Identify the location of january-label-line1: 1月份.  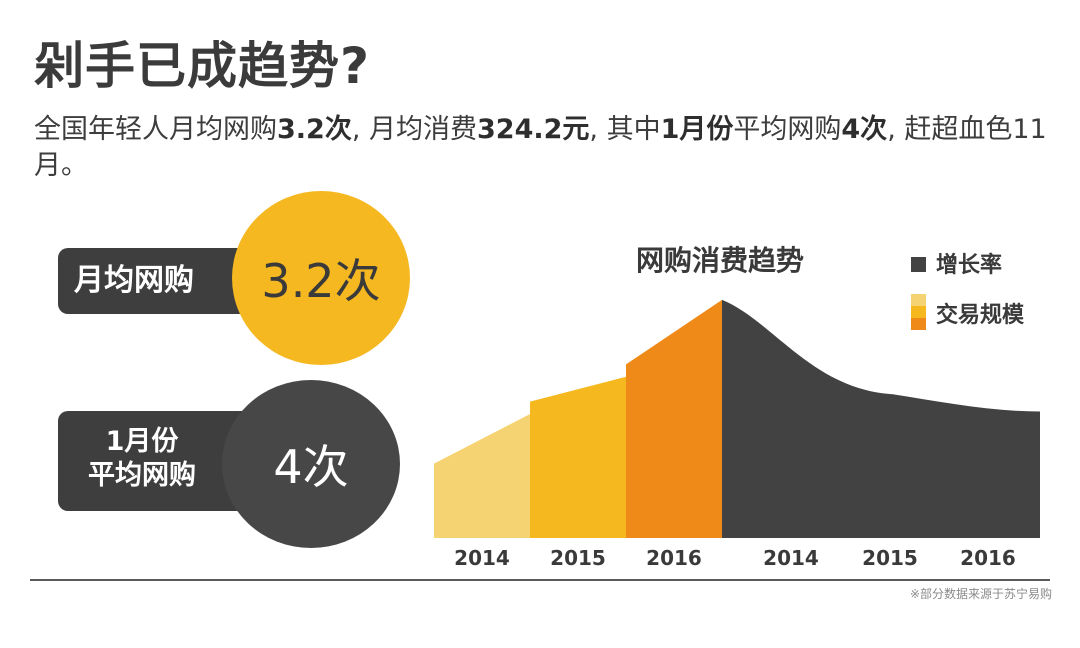
(142, 441).